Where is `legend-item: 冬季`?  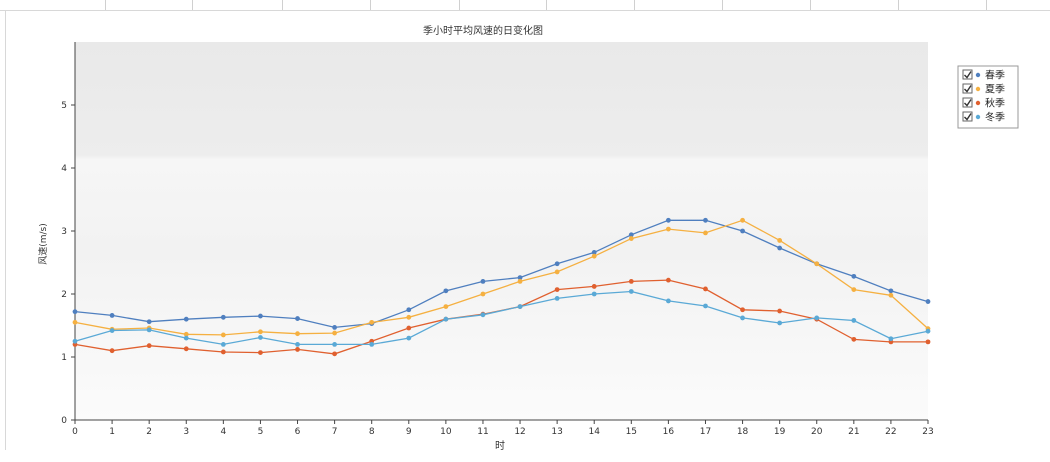
legend-item: 冬季 is located at coordinates (983, 117).